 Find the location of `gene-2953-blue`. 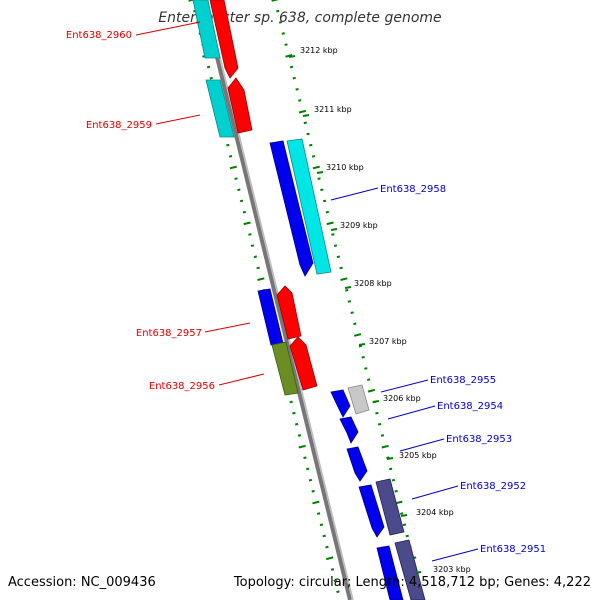

gene-2953-blue is located at coordinates (357, 464).